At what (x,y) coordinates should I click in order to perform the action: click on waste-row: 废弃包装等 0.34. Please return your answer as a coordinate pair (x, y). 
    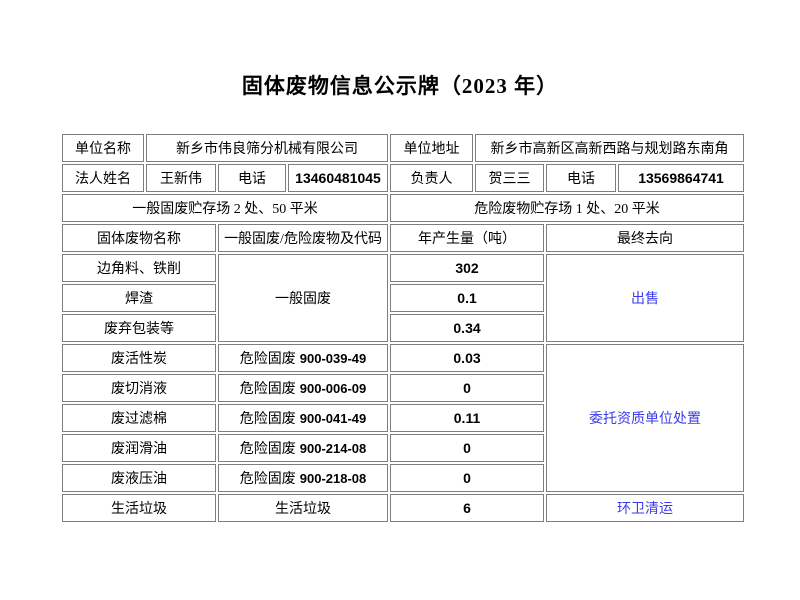
    Looking at the image, I should click on (403, 328).